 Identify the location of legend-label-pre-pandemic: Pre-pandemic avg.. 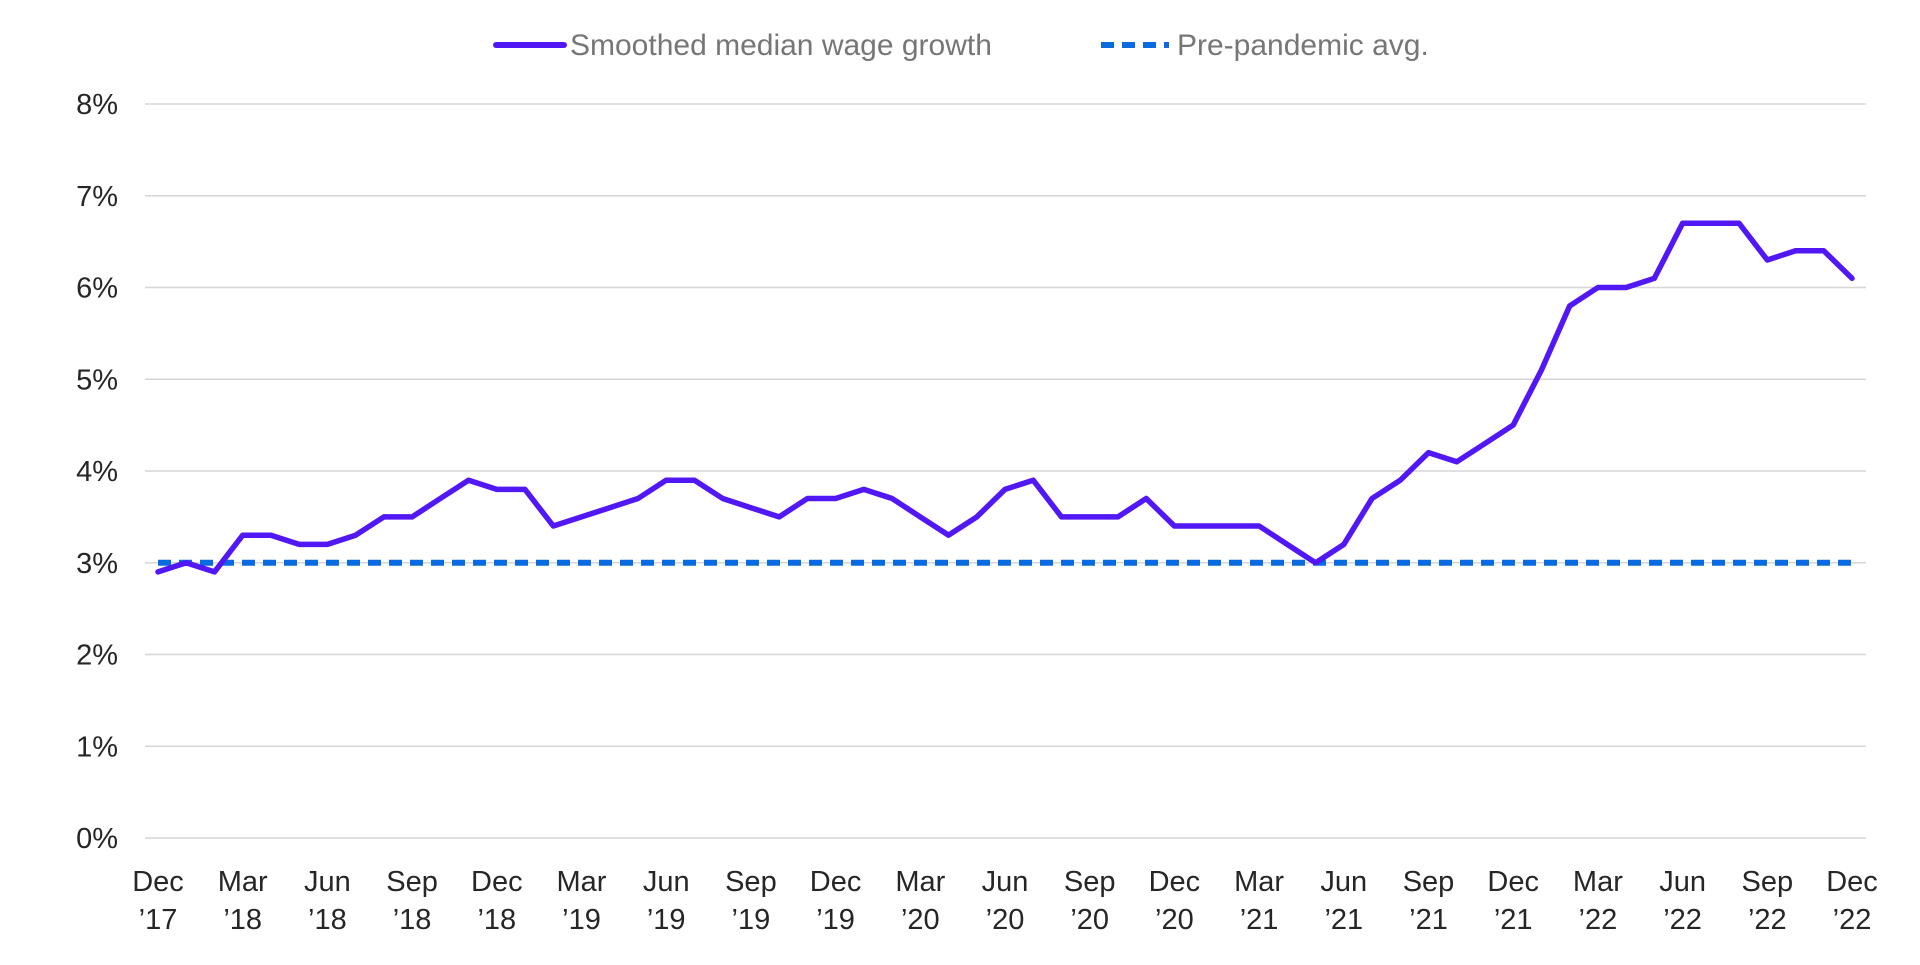
(1303, 45).